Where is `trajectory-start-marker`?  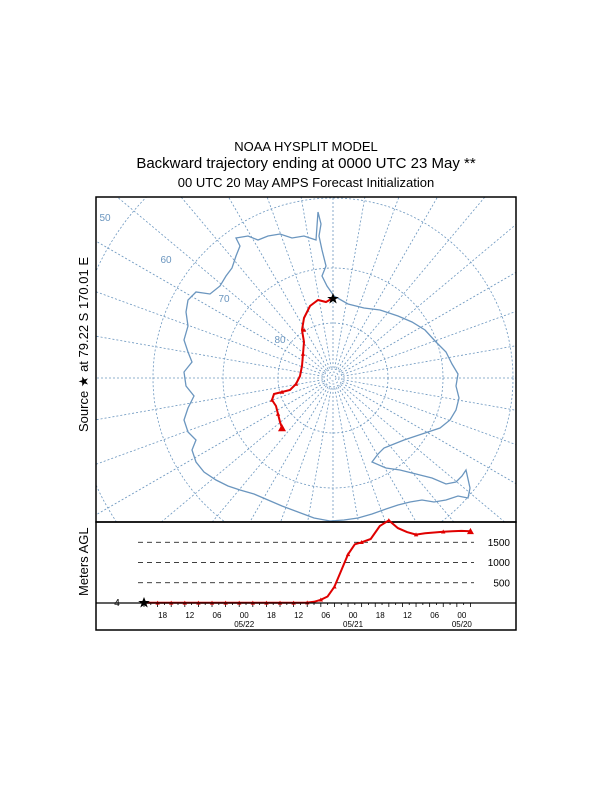
trajectory-start-marker is located at coordinates (282, 428).